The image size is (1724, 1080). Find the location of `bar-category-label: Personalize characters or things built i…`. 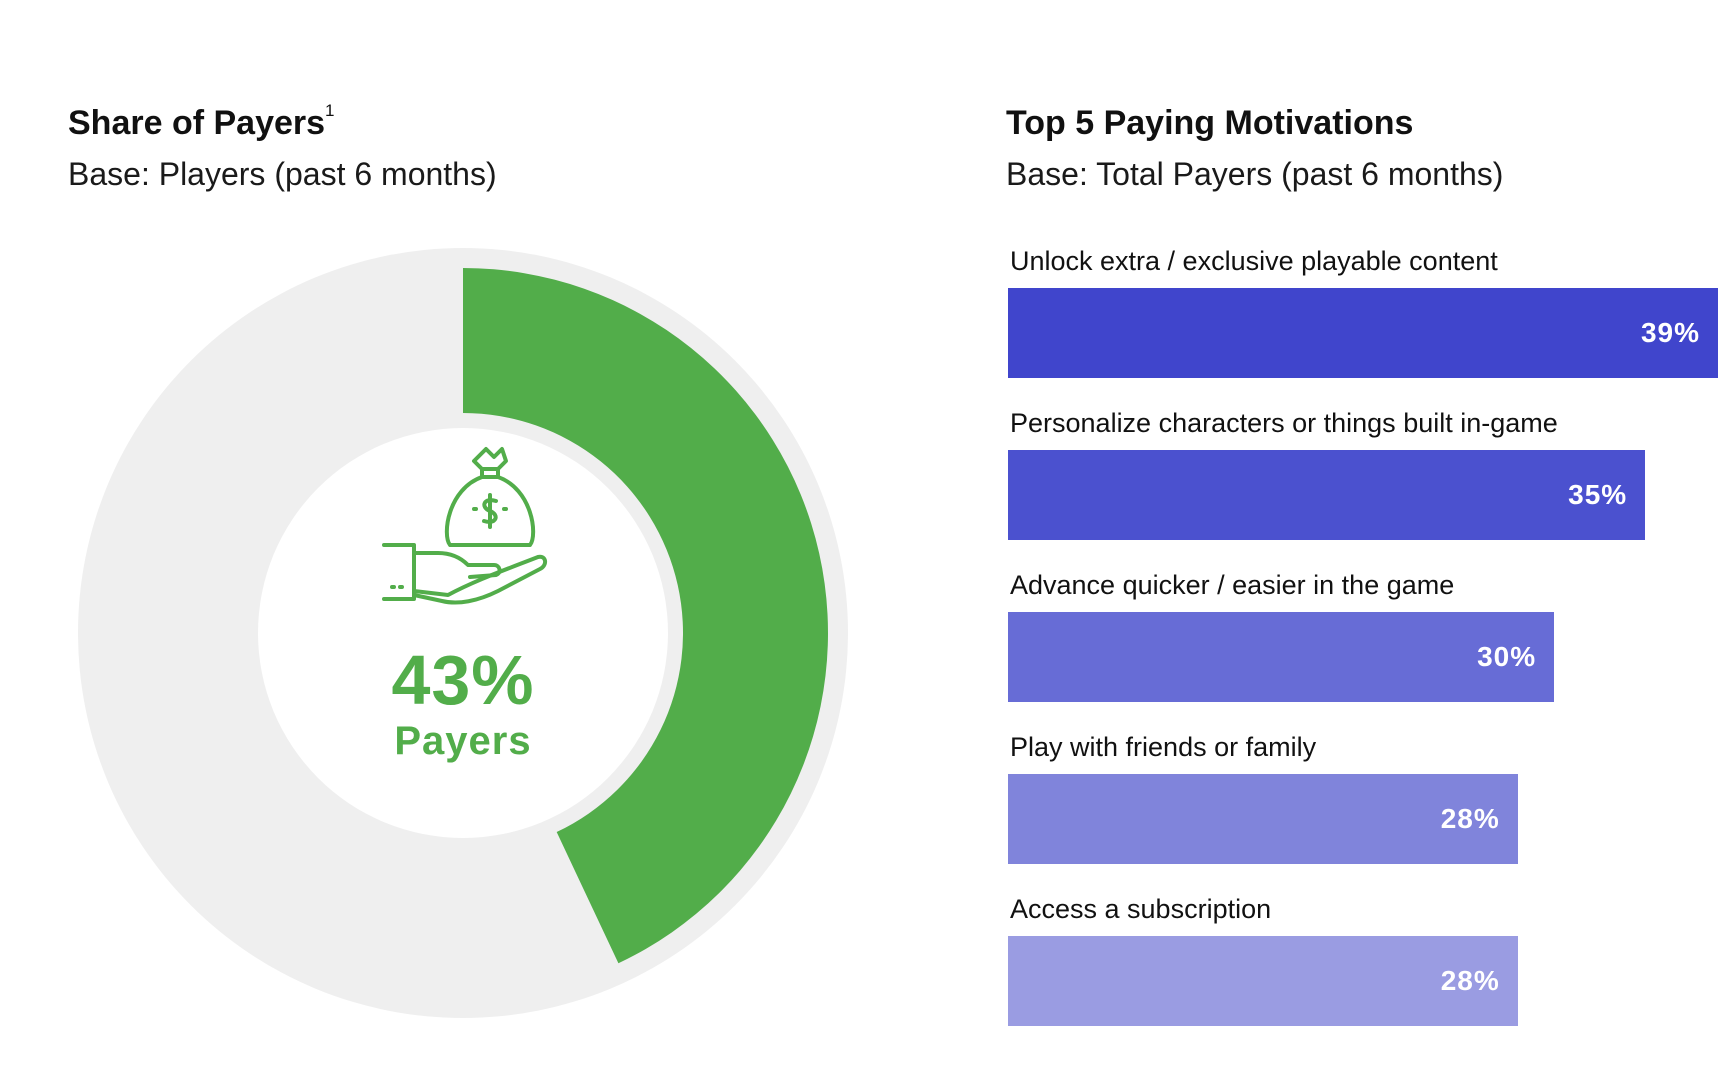

bar-category-label: Personalize characters or things built i… is located at coordinates (1284, 423).